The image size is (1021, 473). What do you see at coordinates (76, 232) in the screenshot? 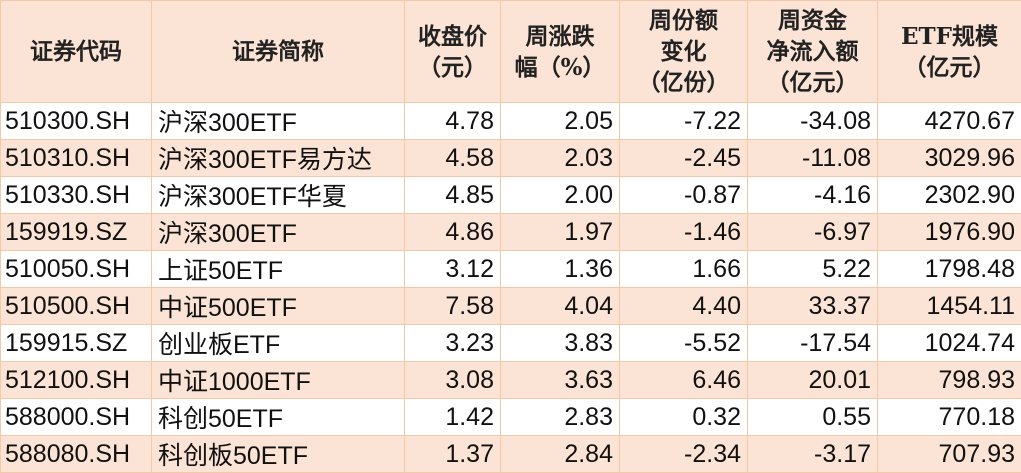
I see `cell-code: 159919.SZ` at bounding box center [76, 232].